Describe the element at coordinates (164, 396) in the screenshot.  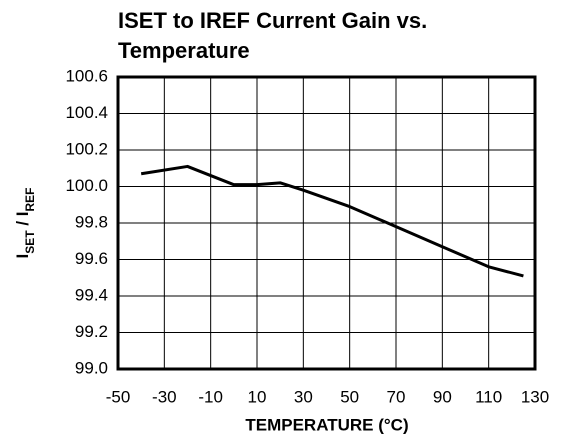
I see `x-tick-label: -30` at that location.